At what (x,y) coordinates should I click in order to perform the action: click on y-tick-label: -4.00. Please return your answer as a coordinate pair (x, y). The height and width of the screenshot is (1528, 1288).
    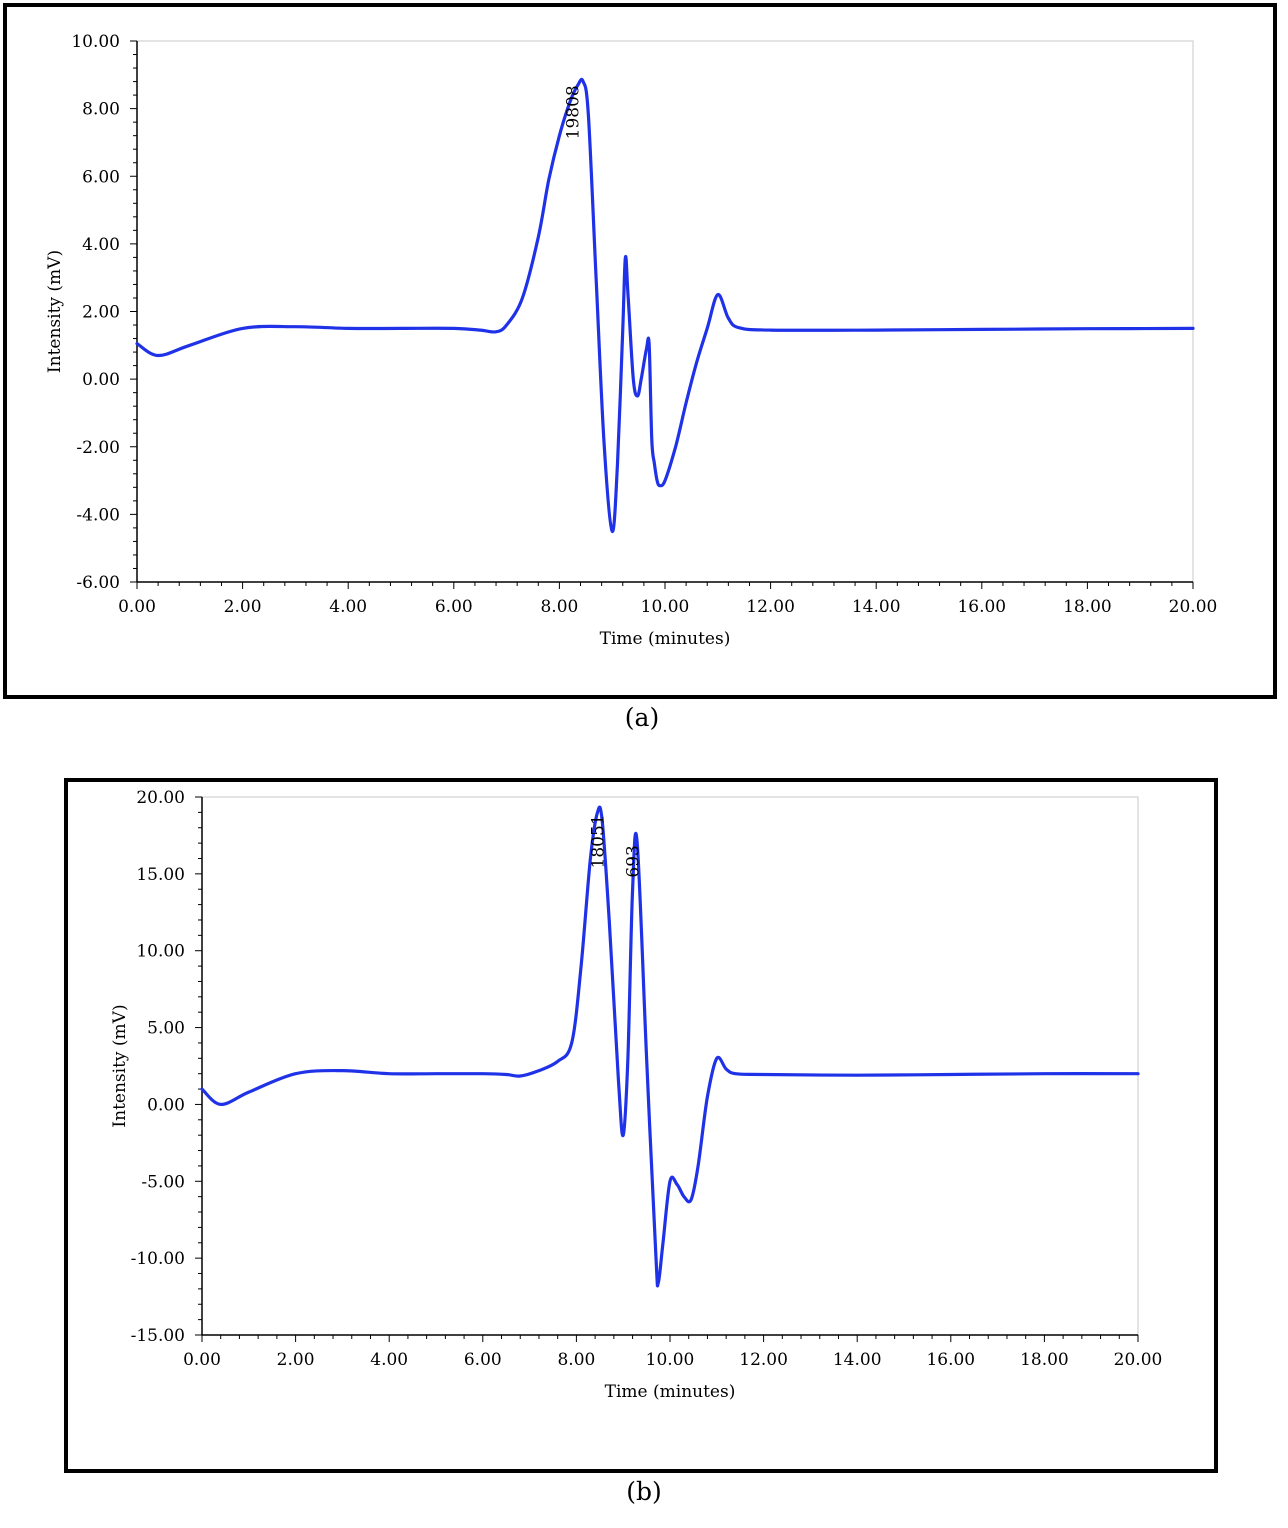
    Looking at the image, I should click on (98, 515).